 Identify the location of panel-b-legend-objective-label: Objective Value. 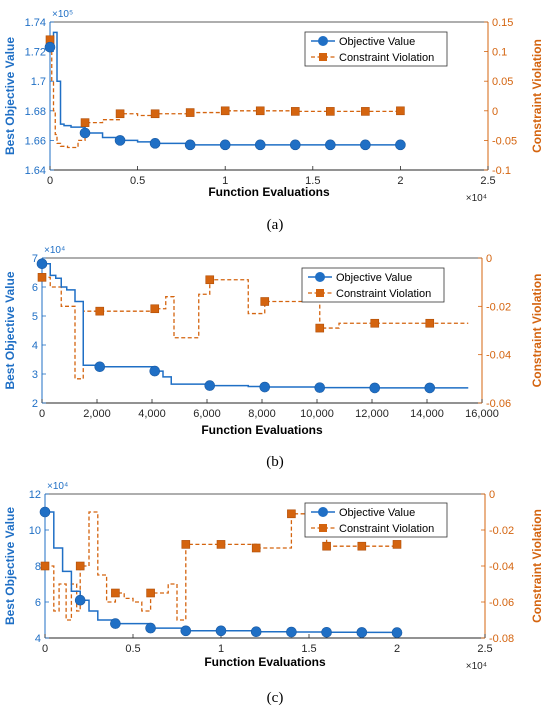
(374, 278).